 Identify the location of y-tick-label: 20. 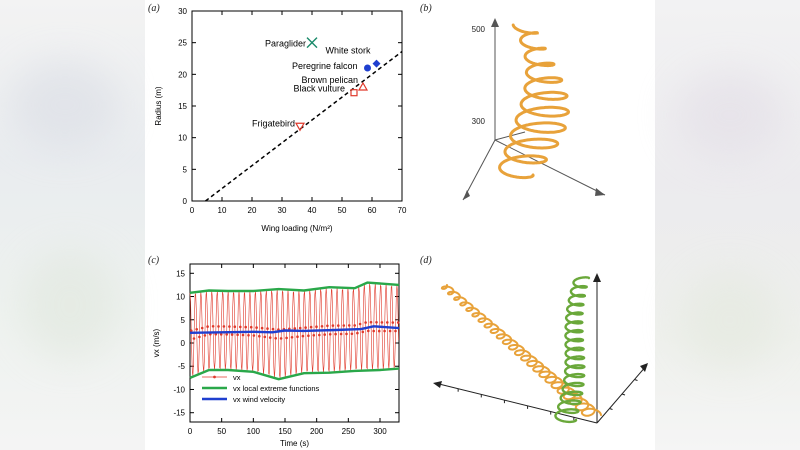
(182, 74).